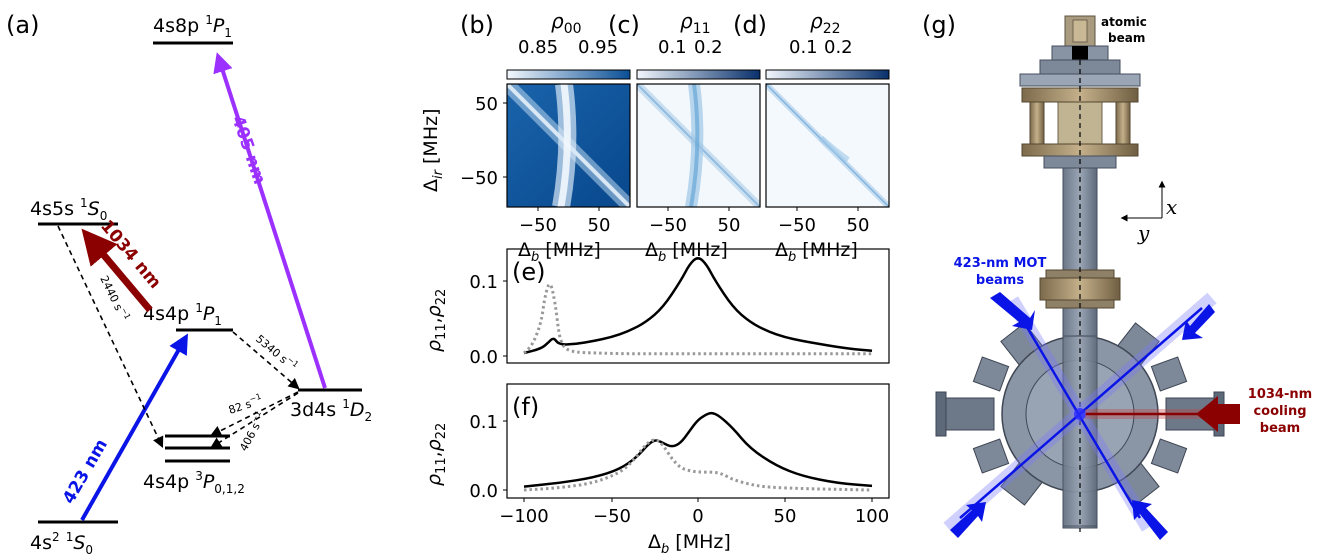 Image resolution: width=1320 pixels, height=560 pixels. Describe the element at coordinates (566, 23) in the screenshot. I see `colorbar-title-rho00: ρ00` at that location.